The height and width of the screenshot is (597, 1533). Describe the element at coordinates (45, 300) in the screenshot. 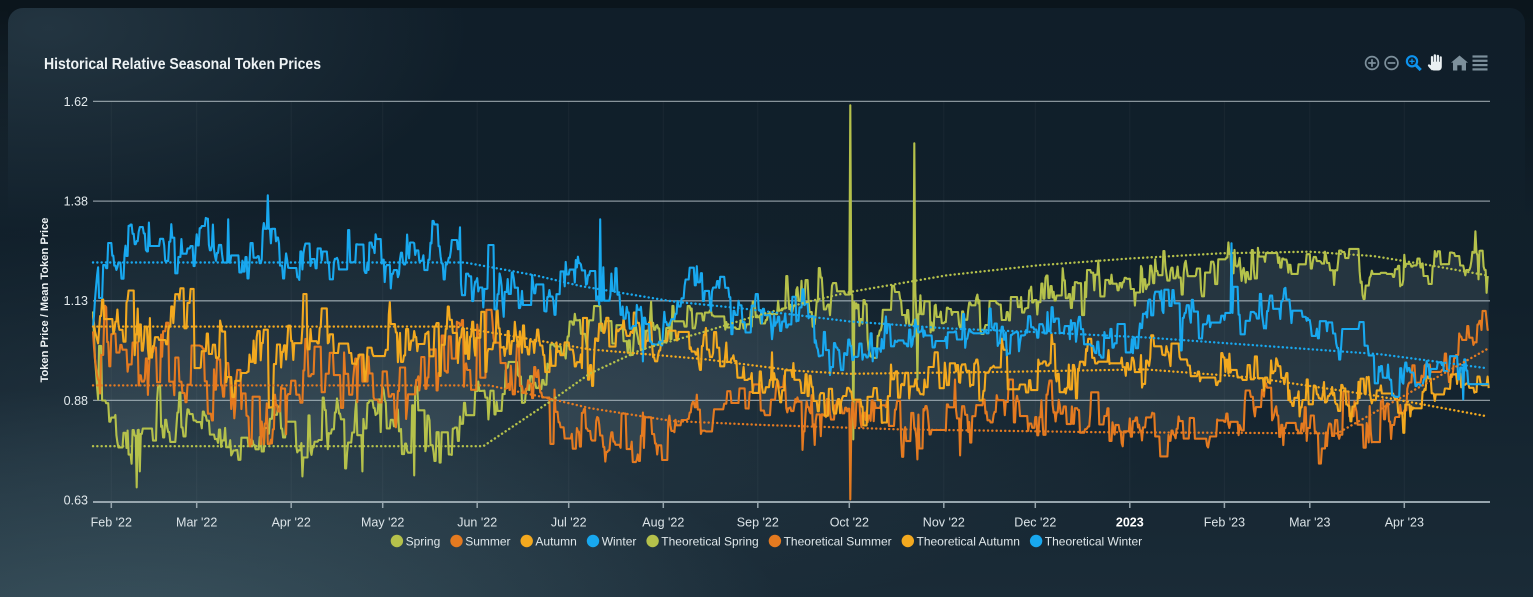

I see `svg-text: Token Price / Mean Token Price` at that location.